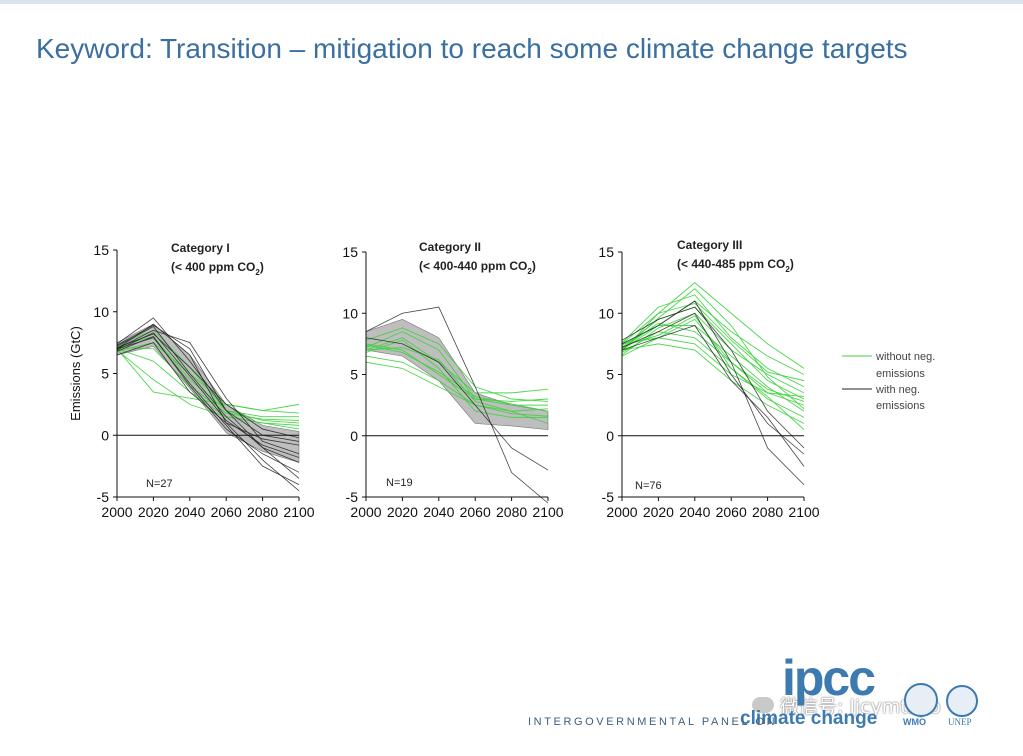  Describe the element at coordinates (735, 265) in the screenshot. I see `chart-title-line-2: (< 440-485 ppm CO2)` at that location.